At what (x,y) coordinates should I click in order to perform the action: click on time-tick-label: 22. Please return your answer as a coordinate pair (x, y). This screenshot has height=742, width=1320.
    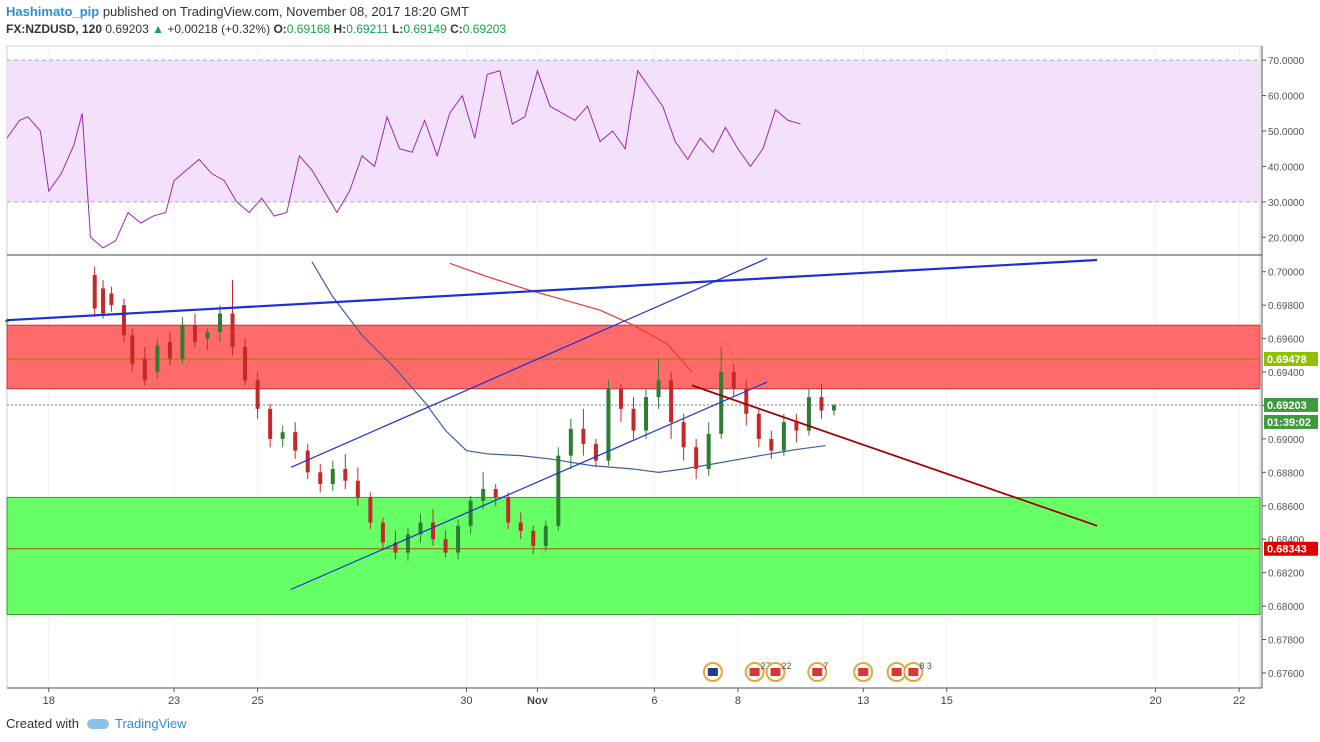
    Looking at the image, I should click on (1239, 701).